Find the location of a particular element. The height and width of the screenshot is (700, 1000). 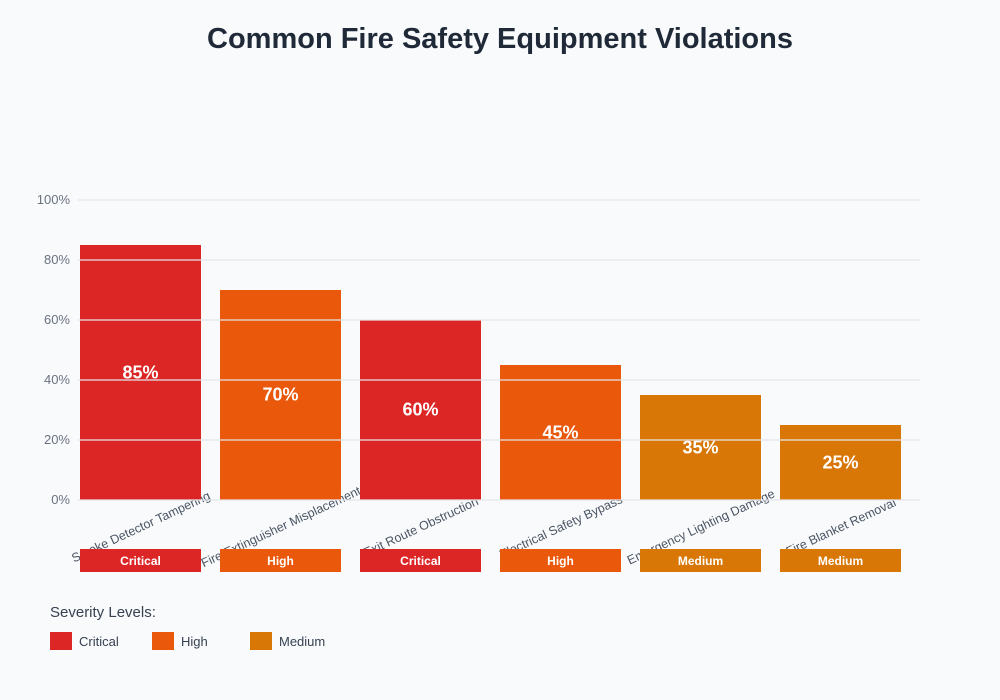

bar-value-label: 35% is located at coordinates (700, 447).